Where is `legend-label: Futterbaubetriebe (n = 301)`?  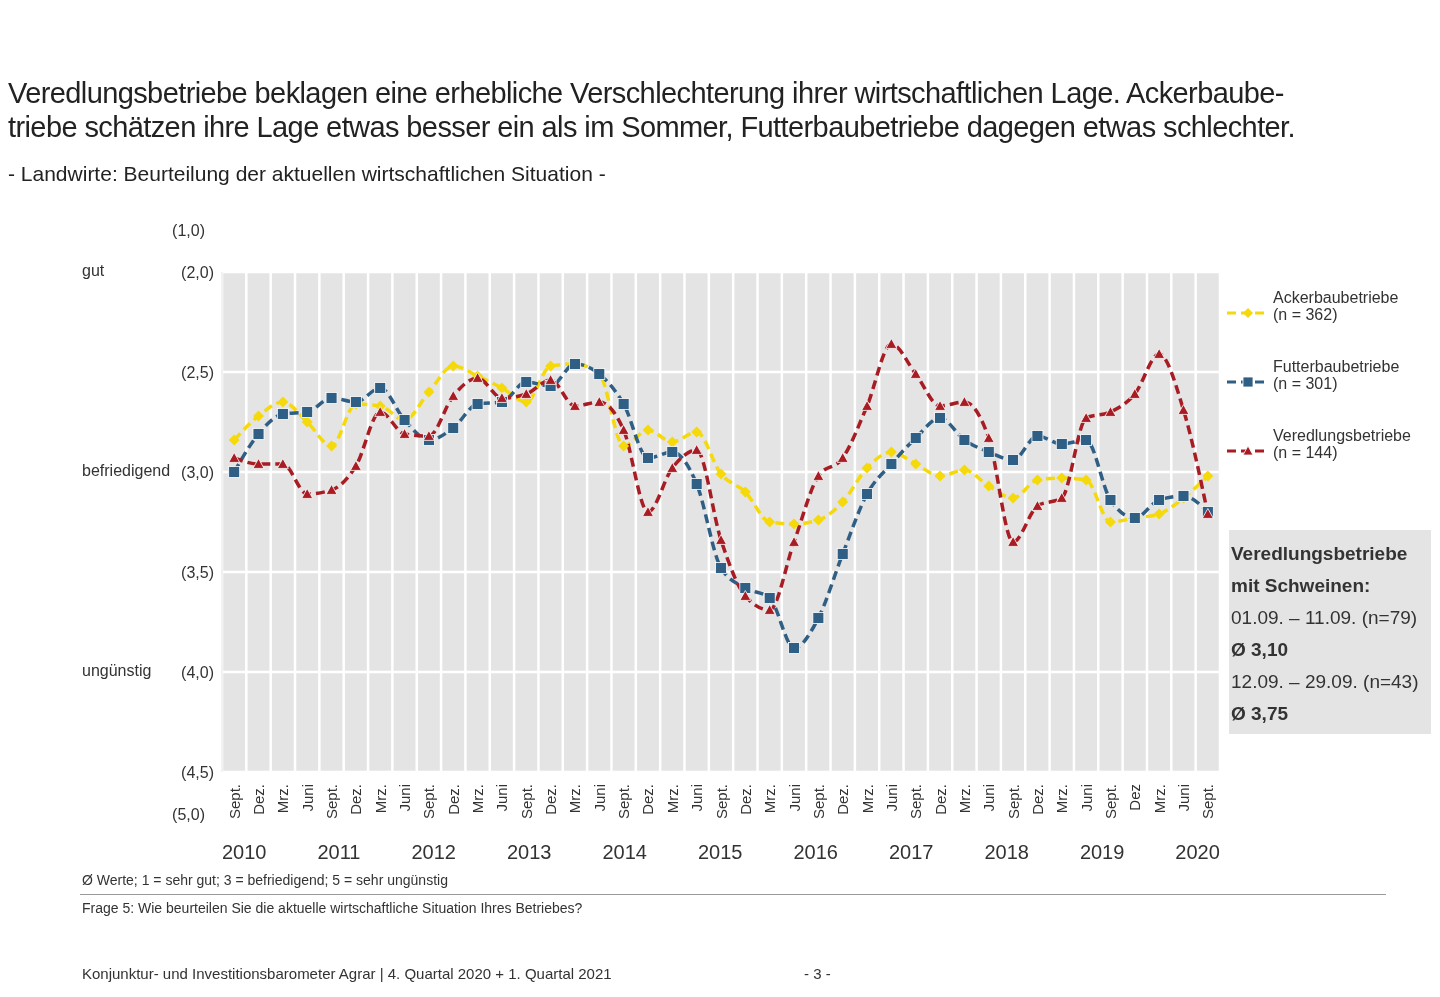 legend-label: Futterbaubetriebe (n = 301) is located at coordinates (1336, 374).